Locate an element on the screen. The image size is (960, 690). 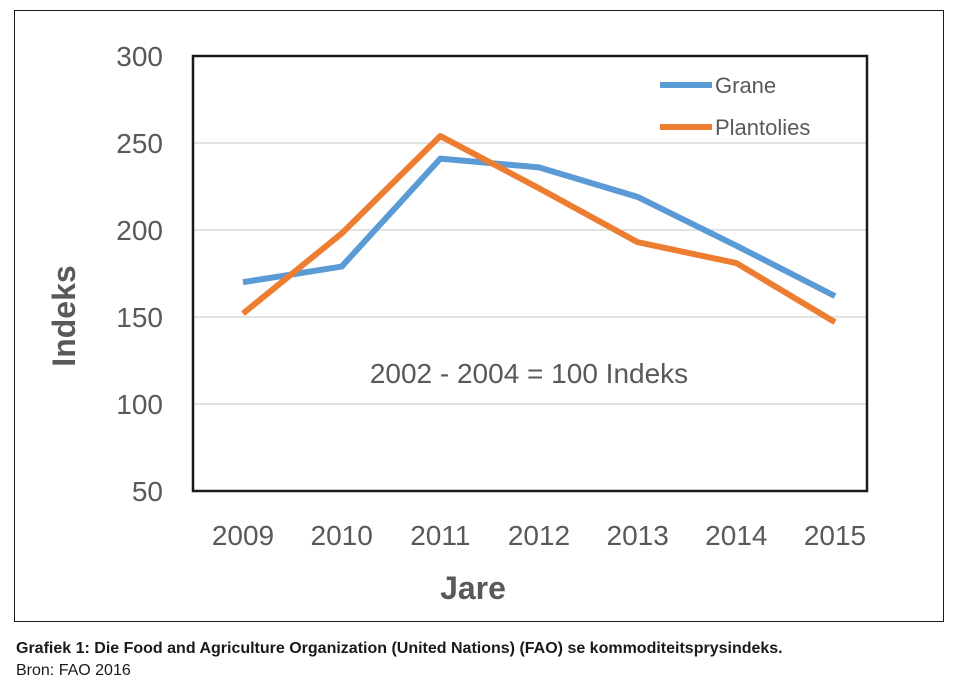
y-axis-title: Indeks is located at coordinates (64, 315).